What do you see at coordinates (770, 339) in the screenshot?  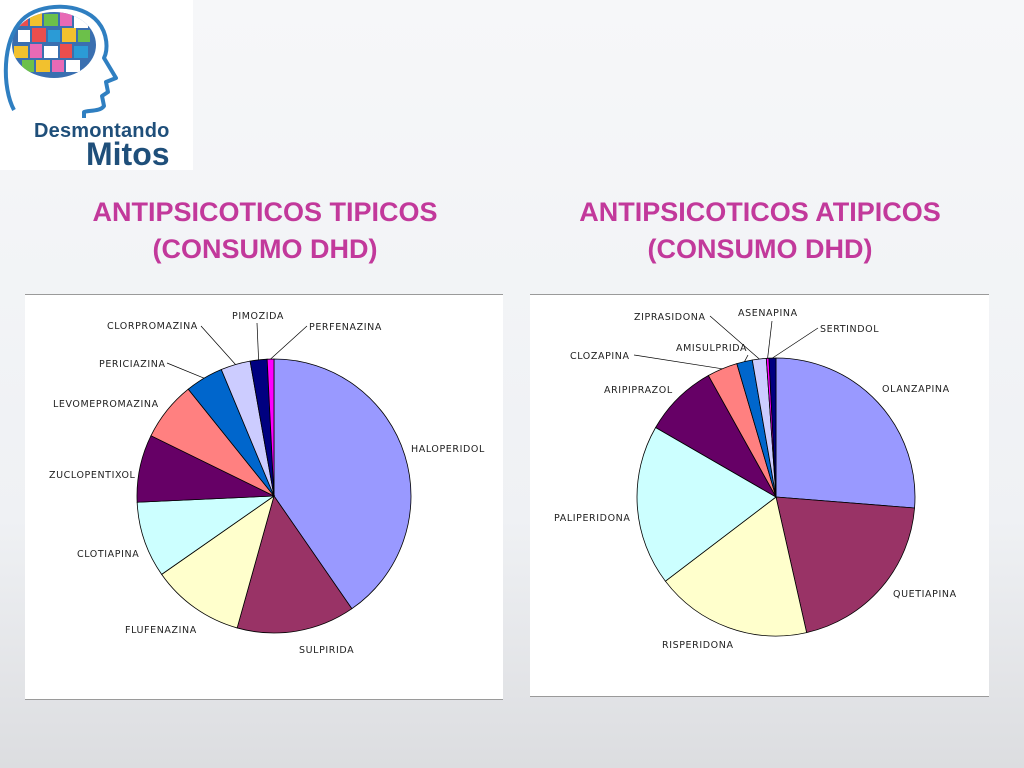 I see `leader-line-asenapina` at bounding box center [770, 339].